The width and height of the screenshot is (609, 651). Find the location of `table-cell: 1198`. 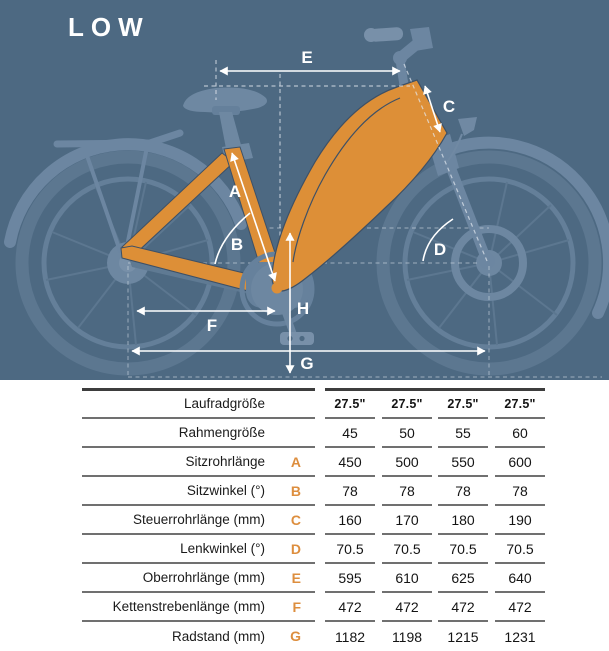

table-cell: 1198 is located at coordinates (407, 636).